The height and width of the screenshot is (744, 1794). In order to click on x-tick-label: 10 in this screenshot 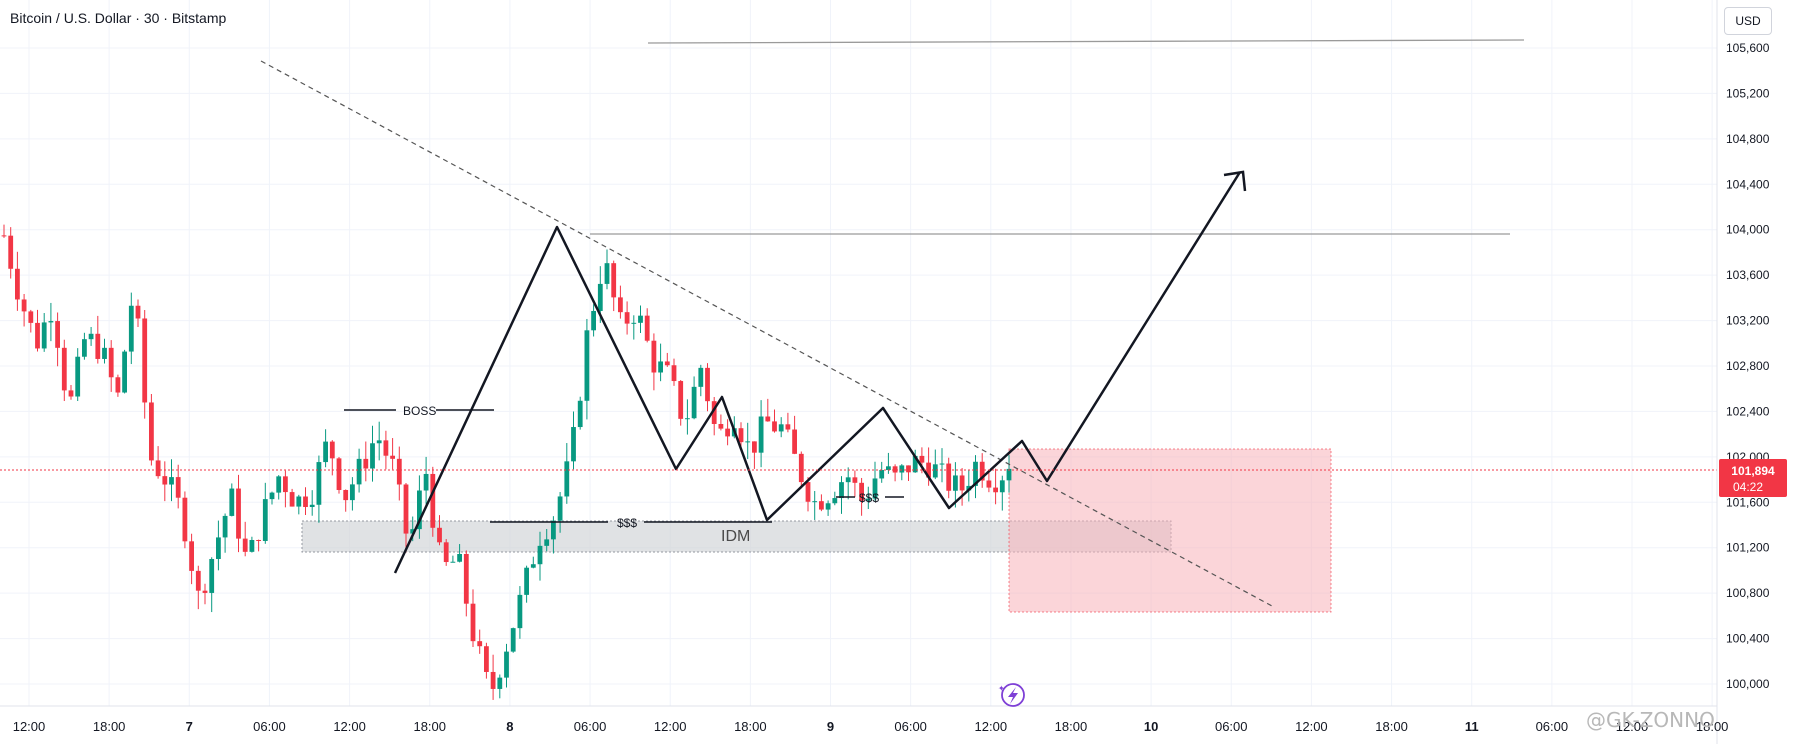, I will do `click(1151, 726)`.